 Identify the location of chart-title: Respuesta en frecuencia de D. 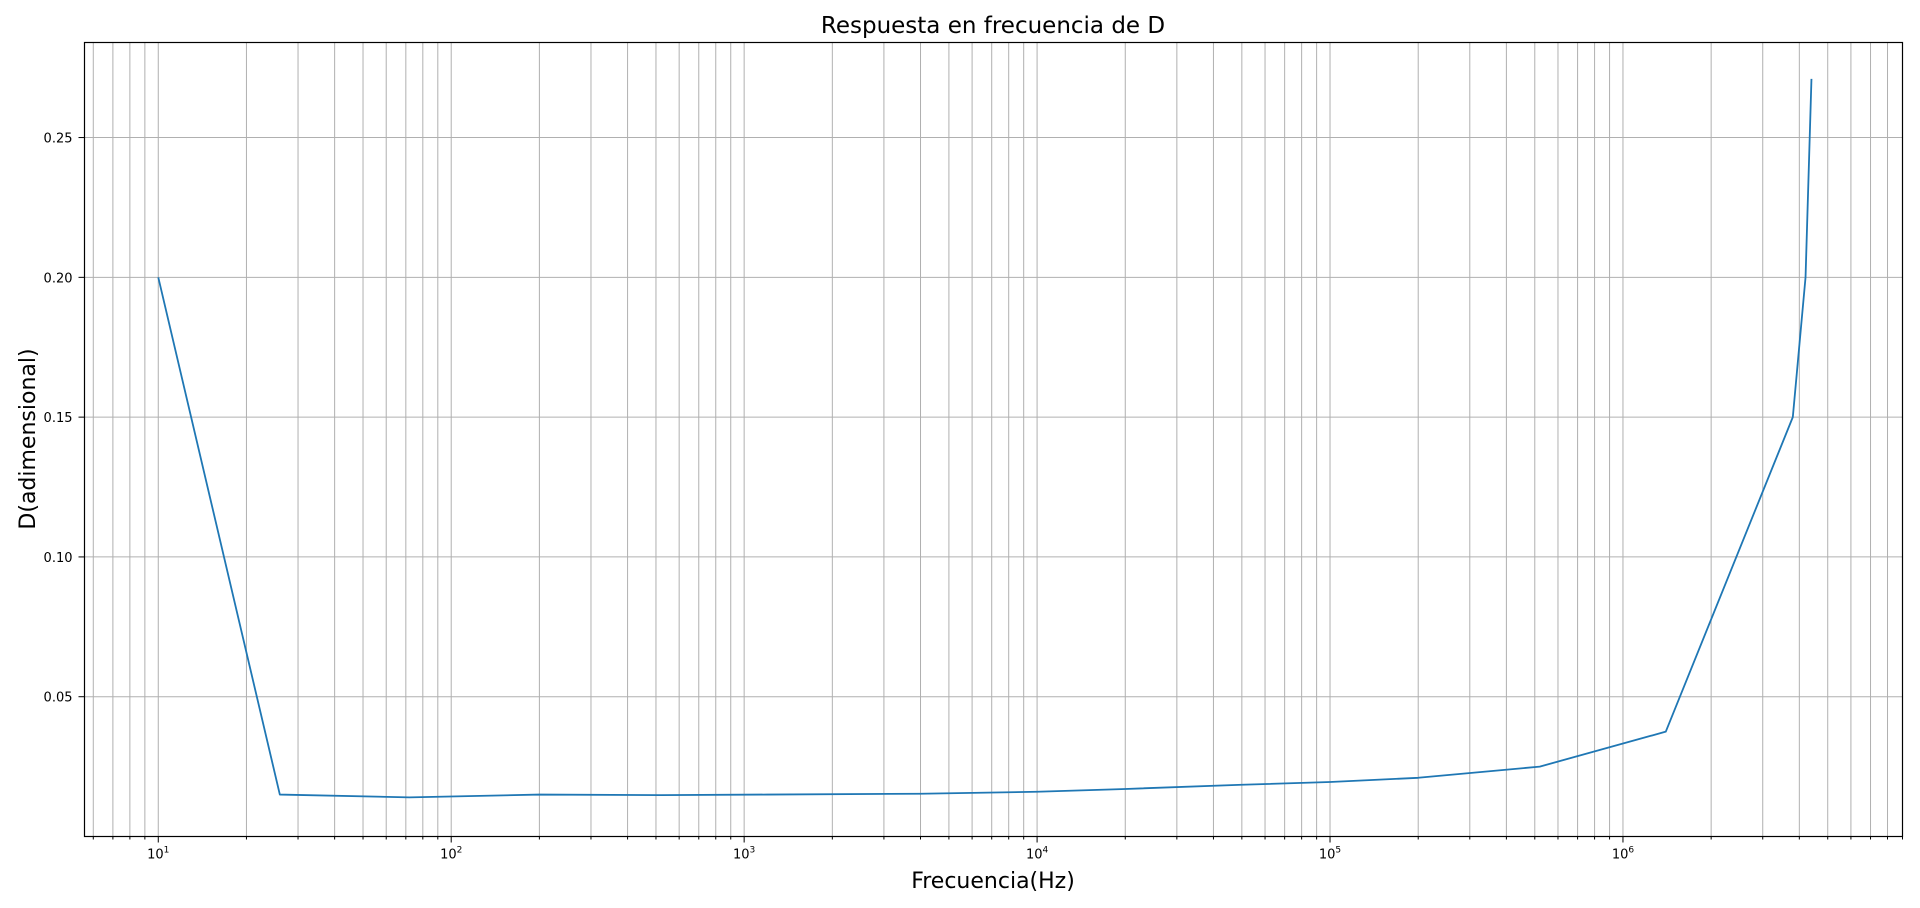
(993, 26).